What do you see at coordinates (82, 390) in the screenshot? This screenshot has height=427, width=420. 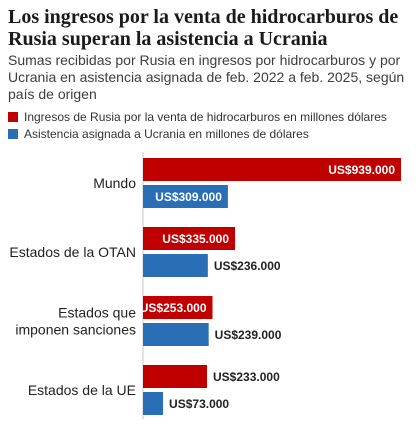 I see `category-label-3: Estados de la UE` at bounding box center [82, 390].